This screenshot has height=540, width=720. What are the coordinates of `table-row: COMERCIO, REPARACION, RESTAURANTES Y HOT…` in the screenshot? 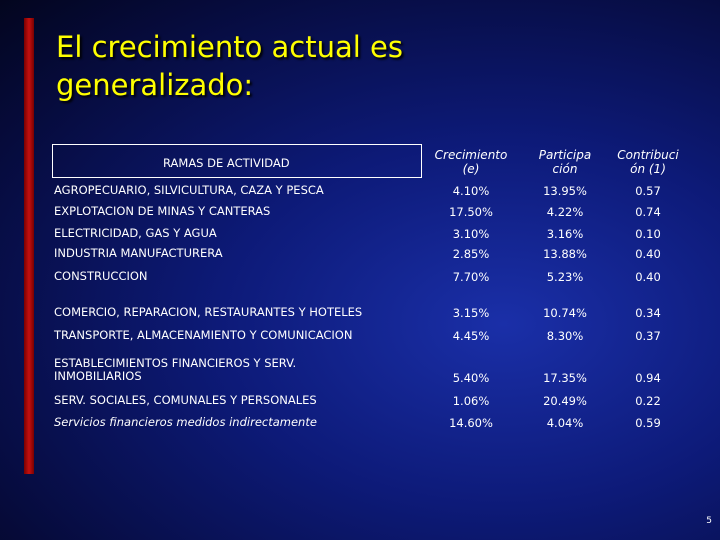 It's located at (369, 315).